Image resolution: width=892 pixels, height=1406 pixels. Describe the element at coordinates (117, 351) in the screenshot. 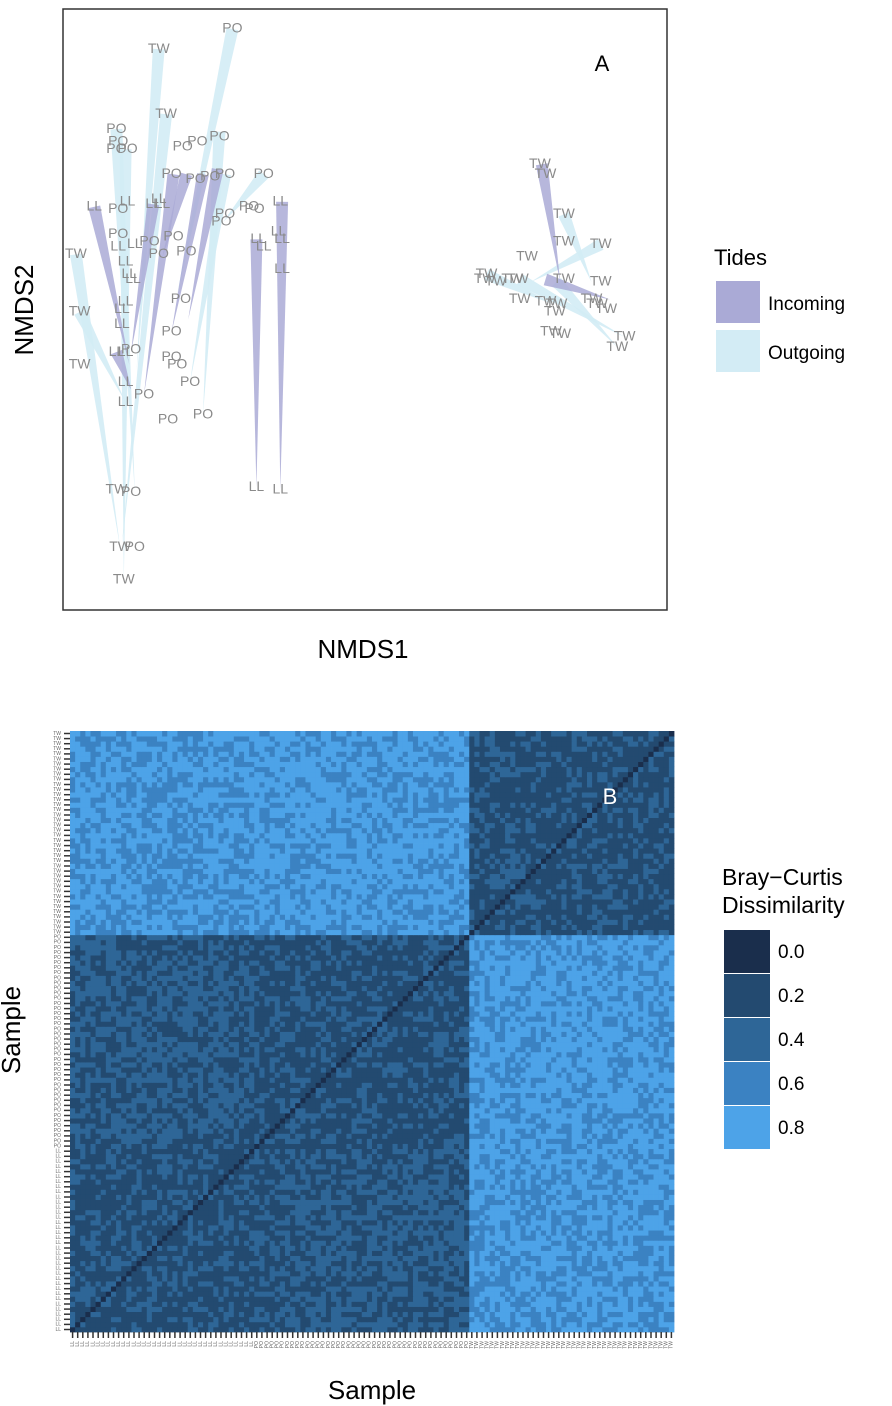

I see `sample-point-ll: LL` at that location.